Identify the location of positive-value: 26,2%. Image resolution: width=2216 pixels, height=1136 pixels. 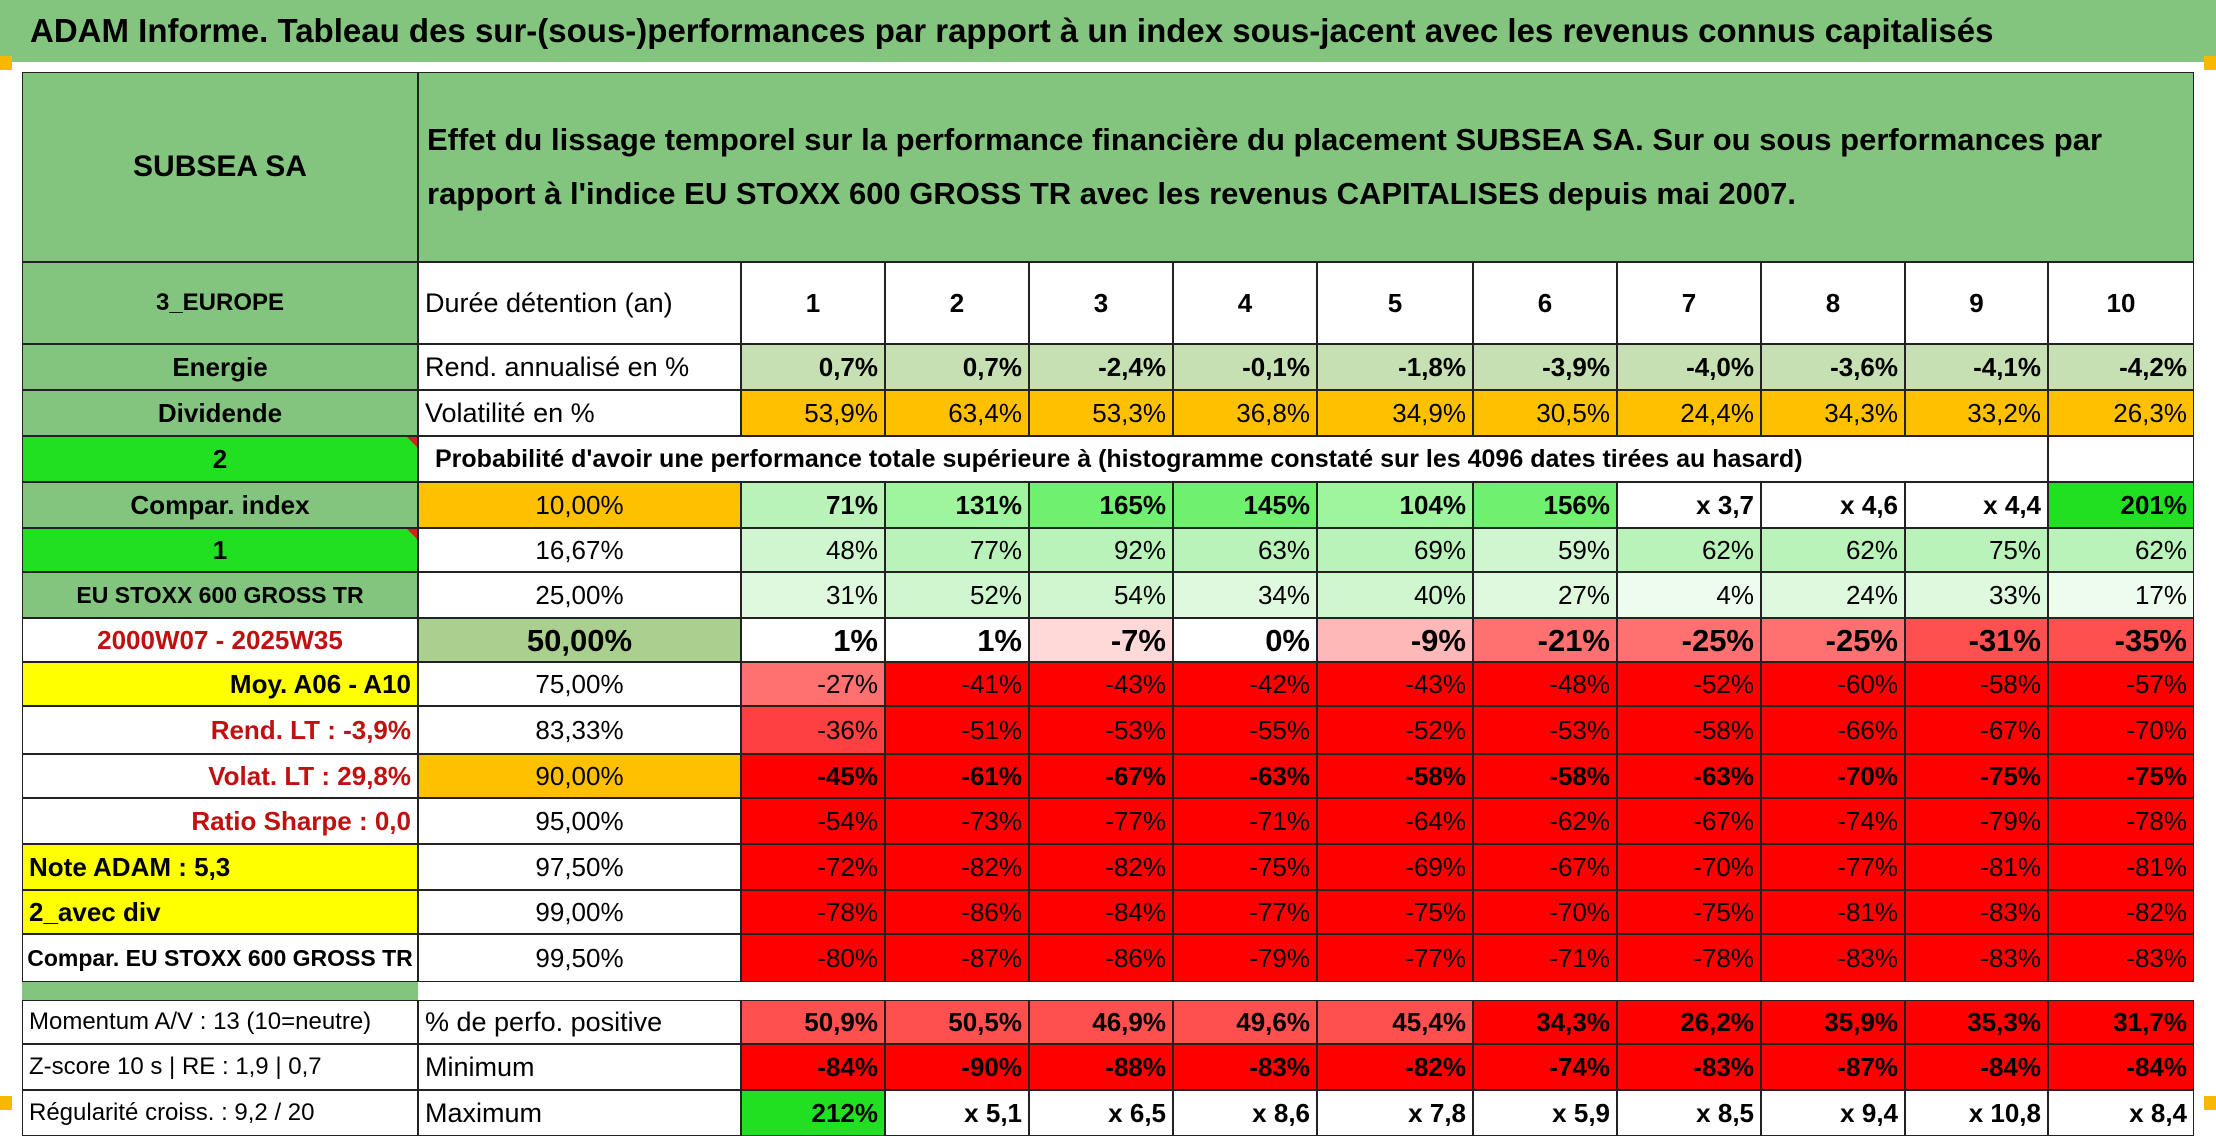
(1689, 1022).